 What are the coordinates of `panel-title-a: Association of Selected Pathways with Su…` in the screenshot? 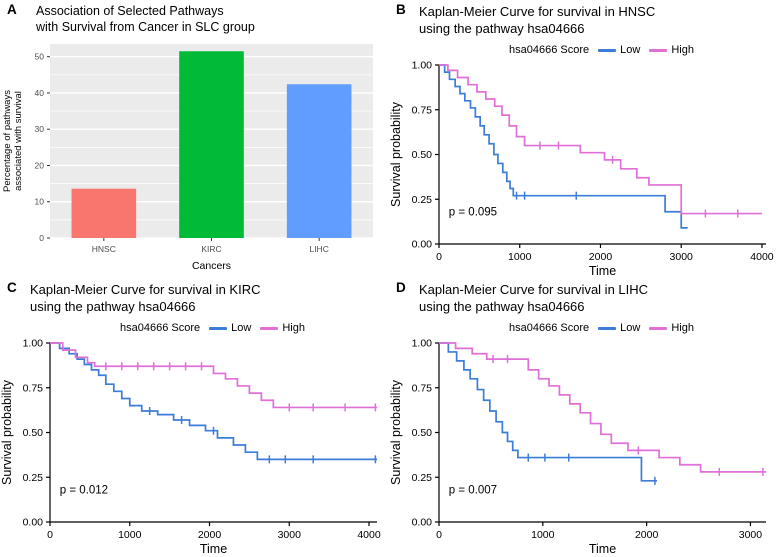 It's located at (145, 19).